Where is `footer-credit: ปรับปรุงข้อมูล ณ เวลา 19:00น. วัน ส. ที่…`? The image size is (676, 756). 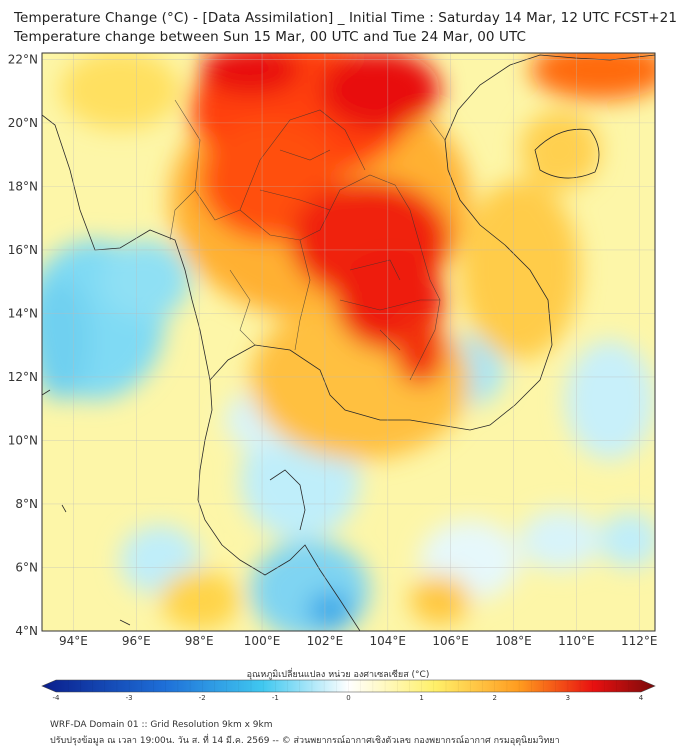 footer-credit: ปรับปรุงข้อมูล ณ เวลา 19:00น. วัน ส. ที่… is located at coordinates (305, 741).